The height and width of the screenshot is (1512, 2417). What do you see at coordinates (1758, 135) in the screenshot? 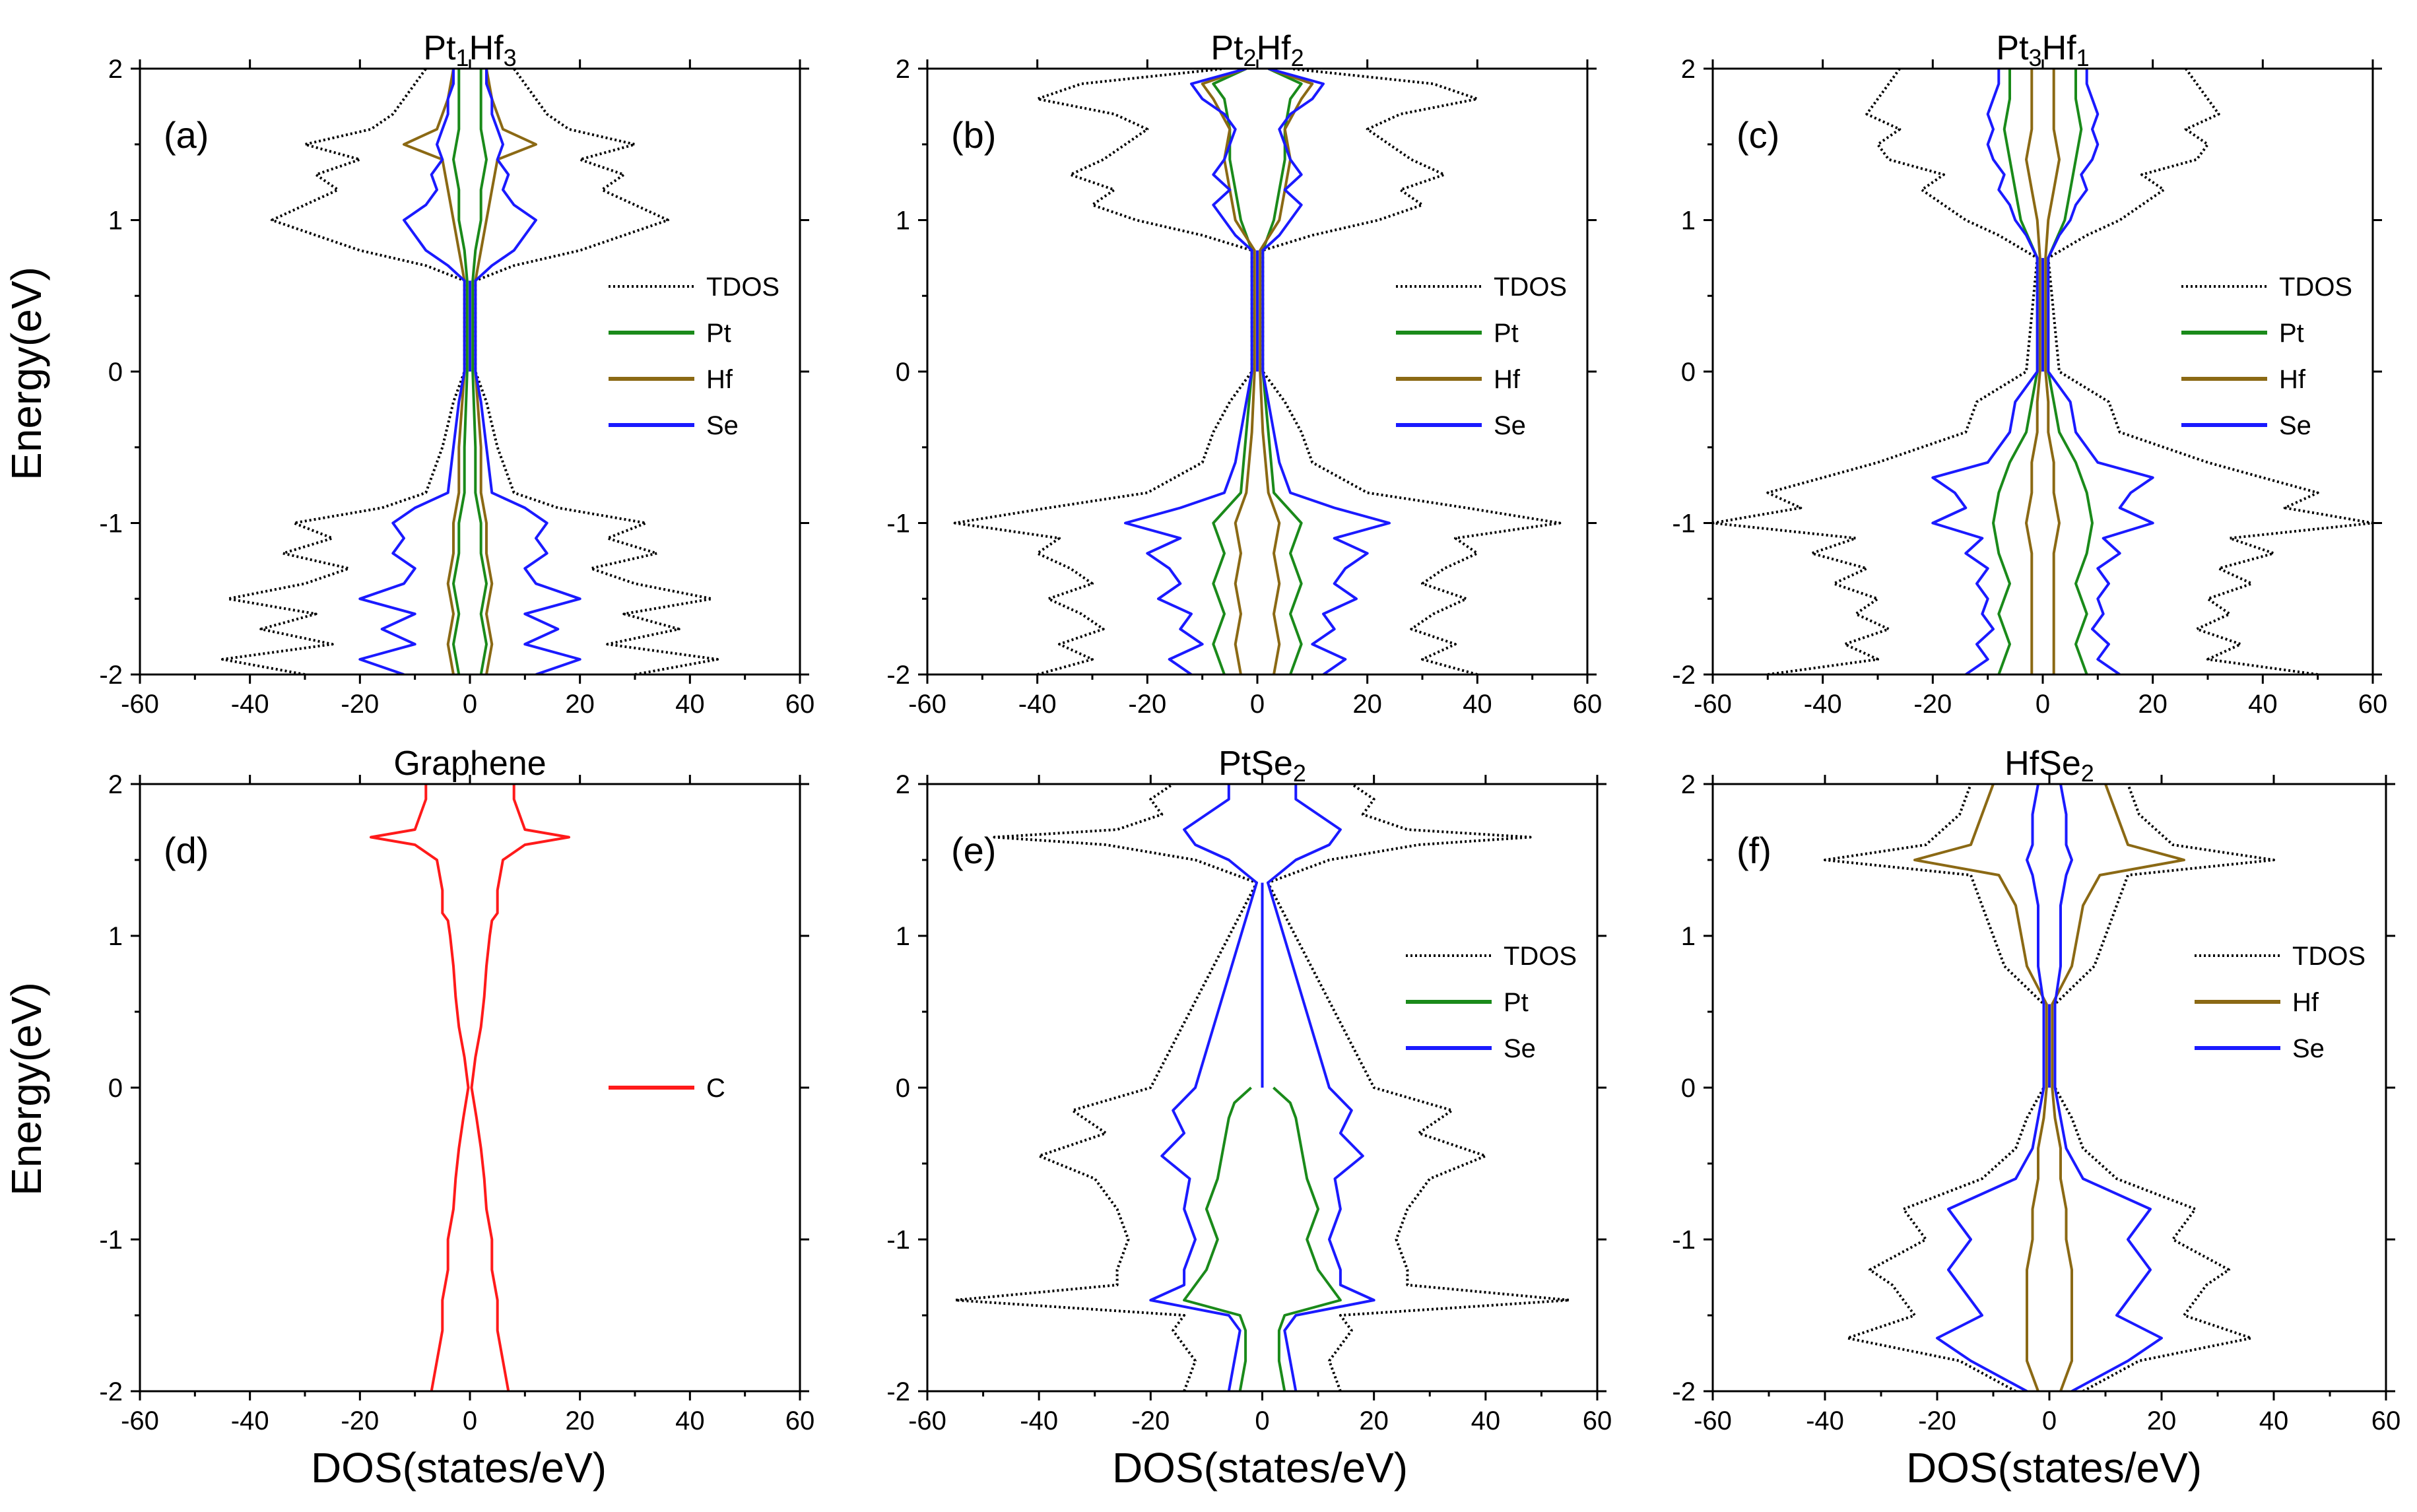
I see `panel-tag: (c)` at bounding box center [1758, 135].